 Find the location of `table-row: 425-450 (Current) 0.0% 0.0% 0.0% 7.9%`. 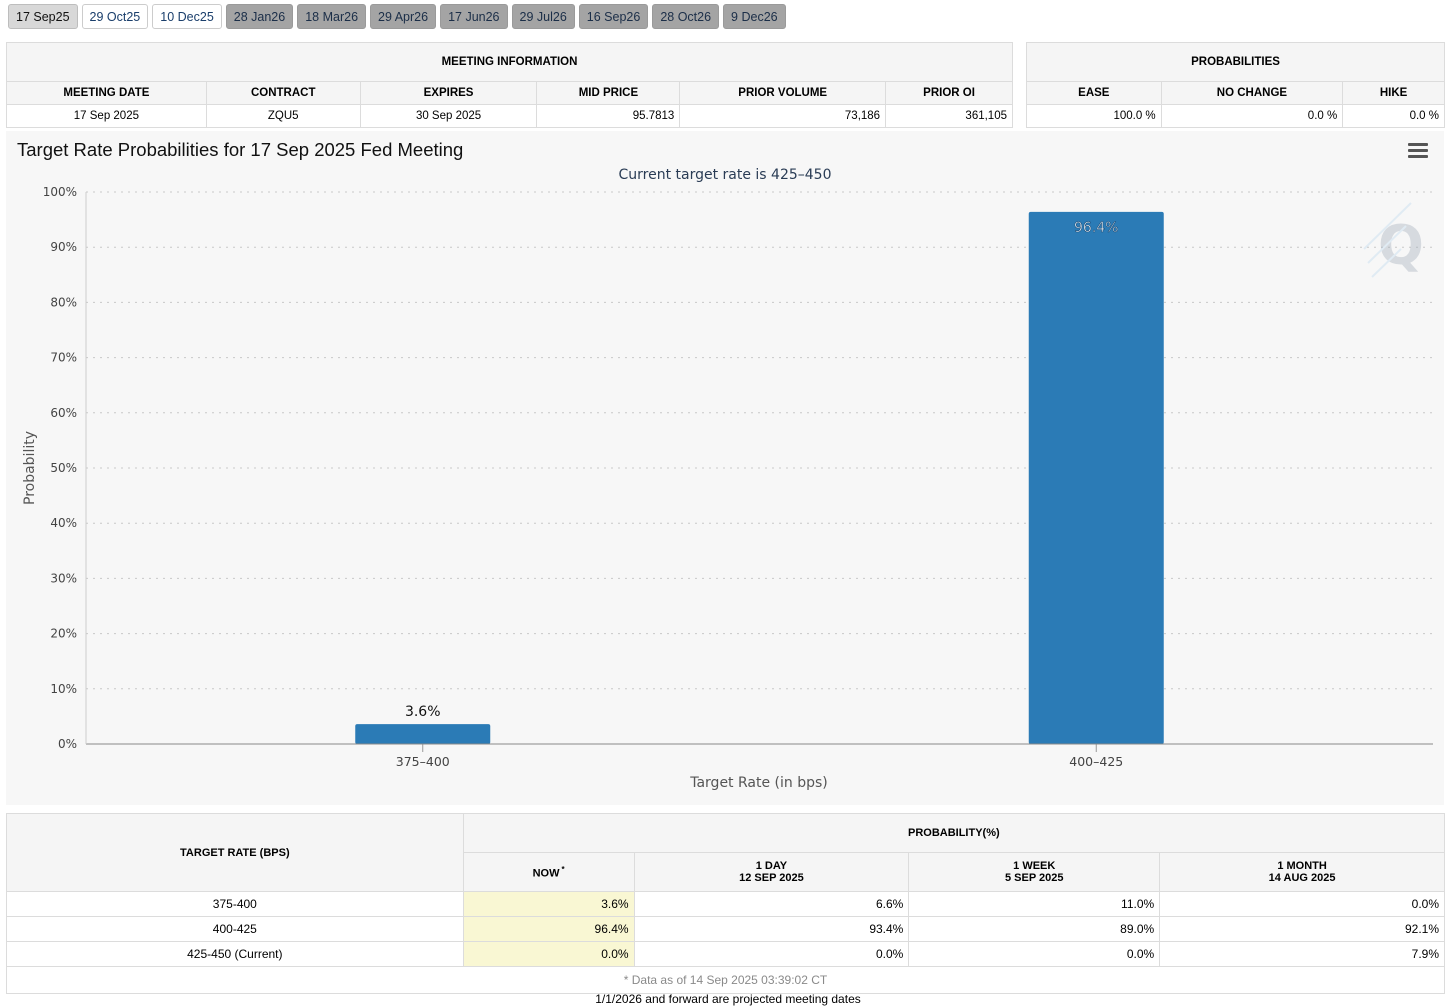

table-row: 425-450 (Current) 0.0% 0.0% 0.0% 7.9% is located at coordinates (725, 954).